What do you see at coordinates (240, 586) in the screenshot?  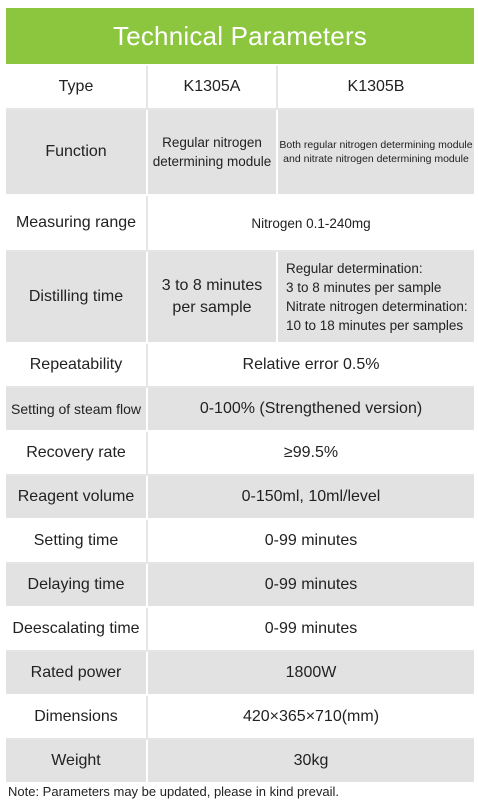 I see `table-row-delaying-time: Delaying time 0-99 minutes` at bounding box center [240, 586].